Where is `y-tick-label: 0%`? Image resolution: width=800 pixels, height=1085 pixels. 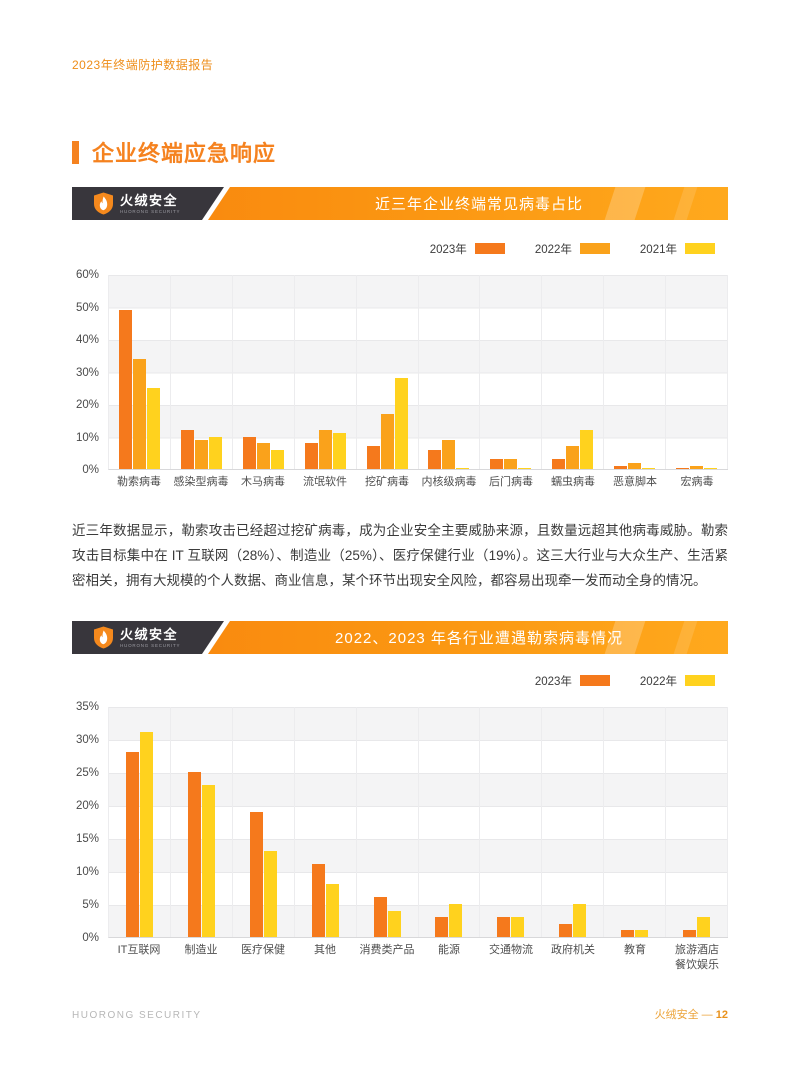 y-tick-label: 0% is located at coordinates (90, 938).